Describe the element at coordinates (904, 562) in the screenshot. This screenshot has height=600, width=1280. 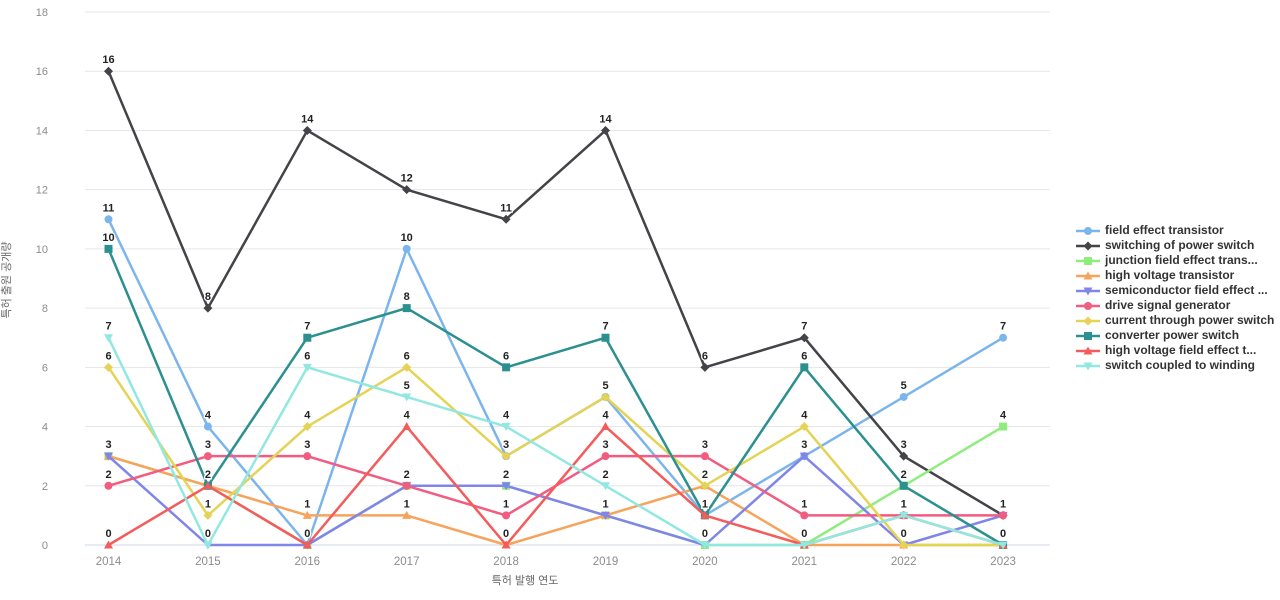
I see `x-tick-label: 2022` at that location.